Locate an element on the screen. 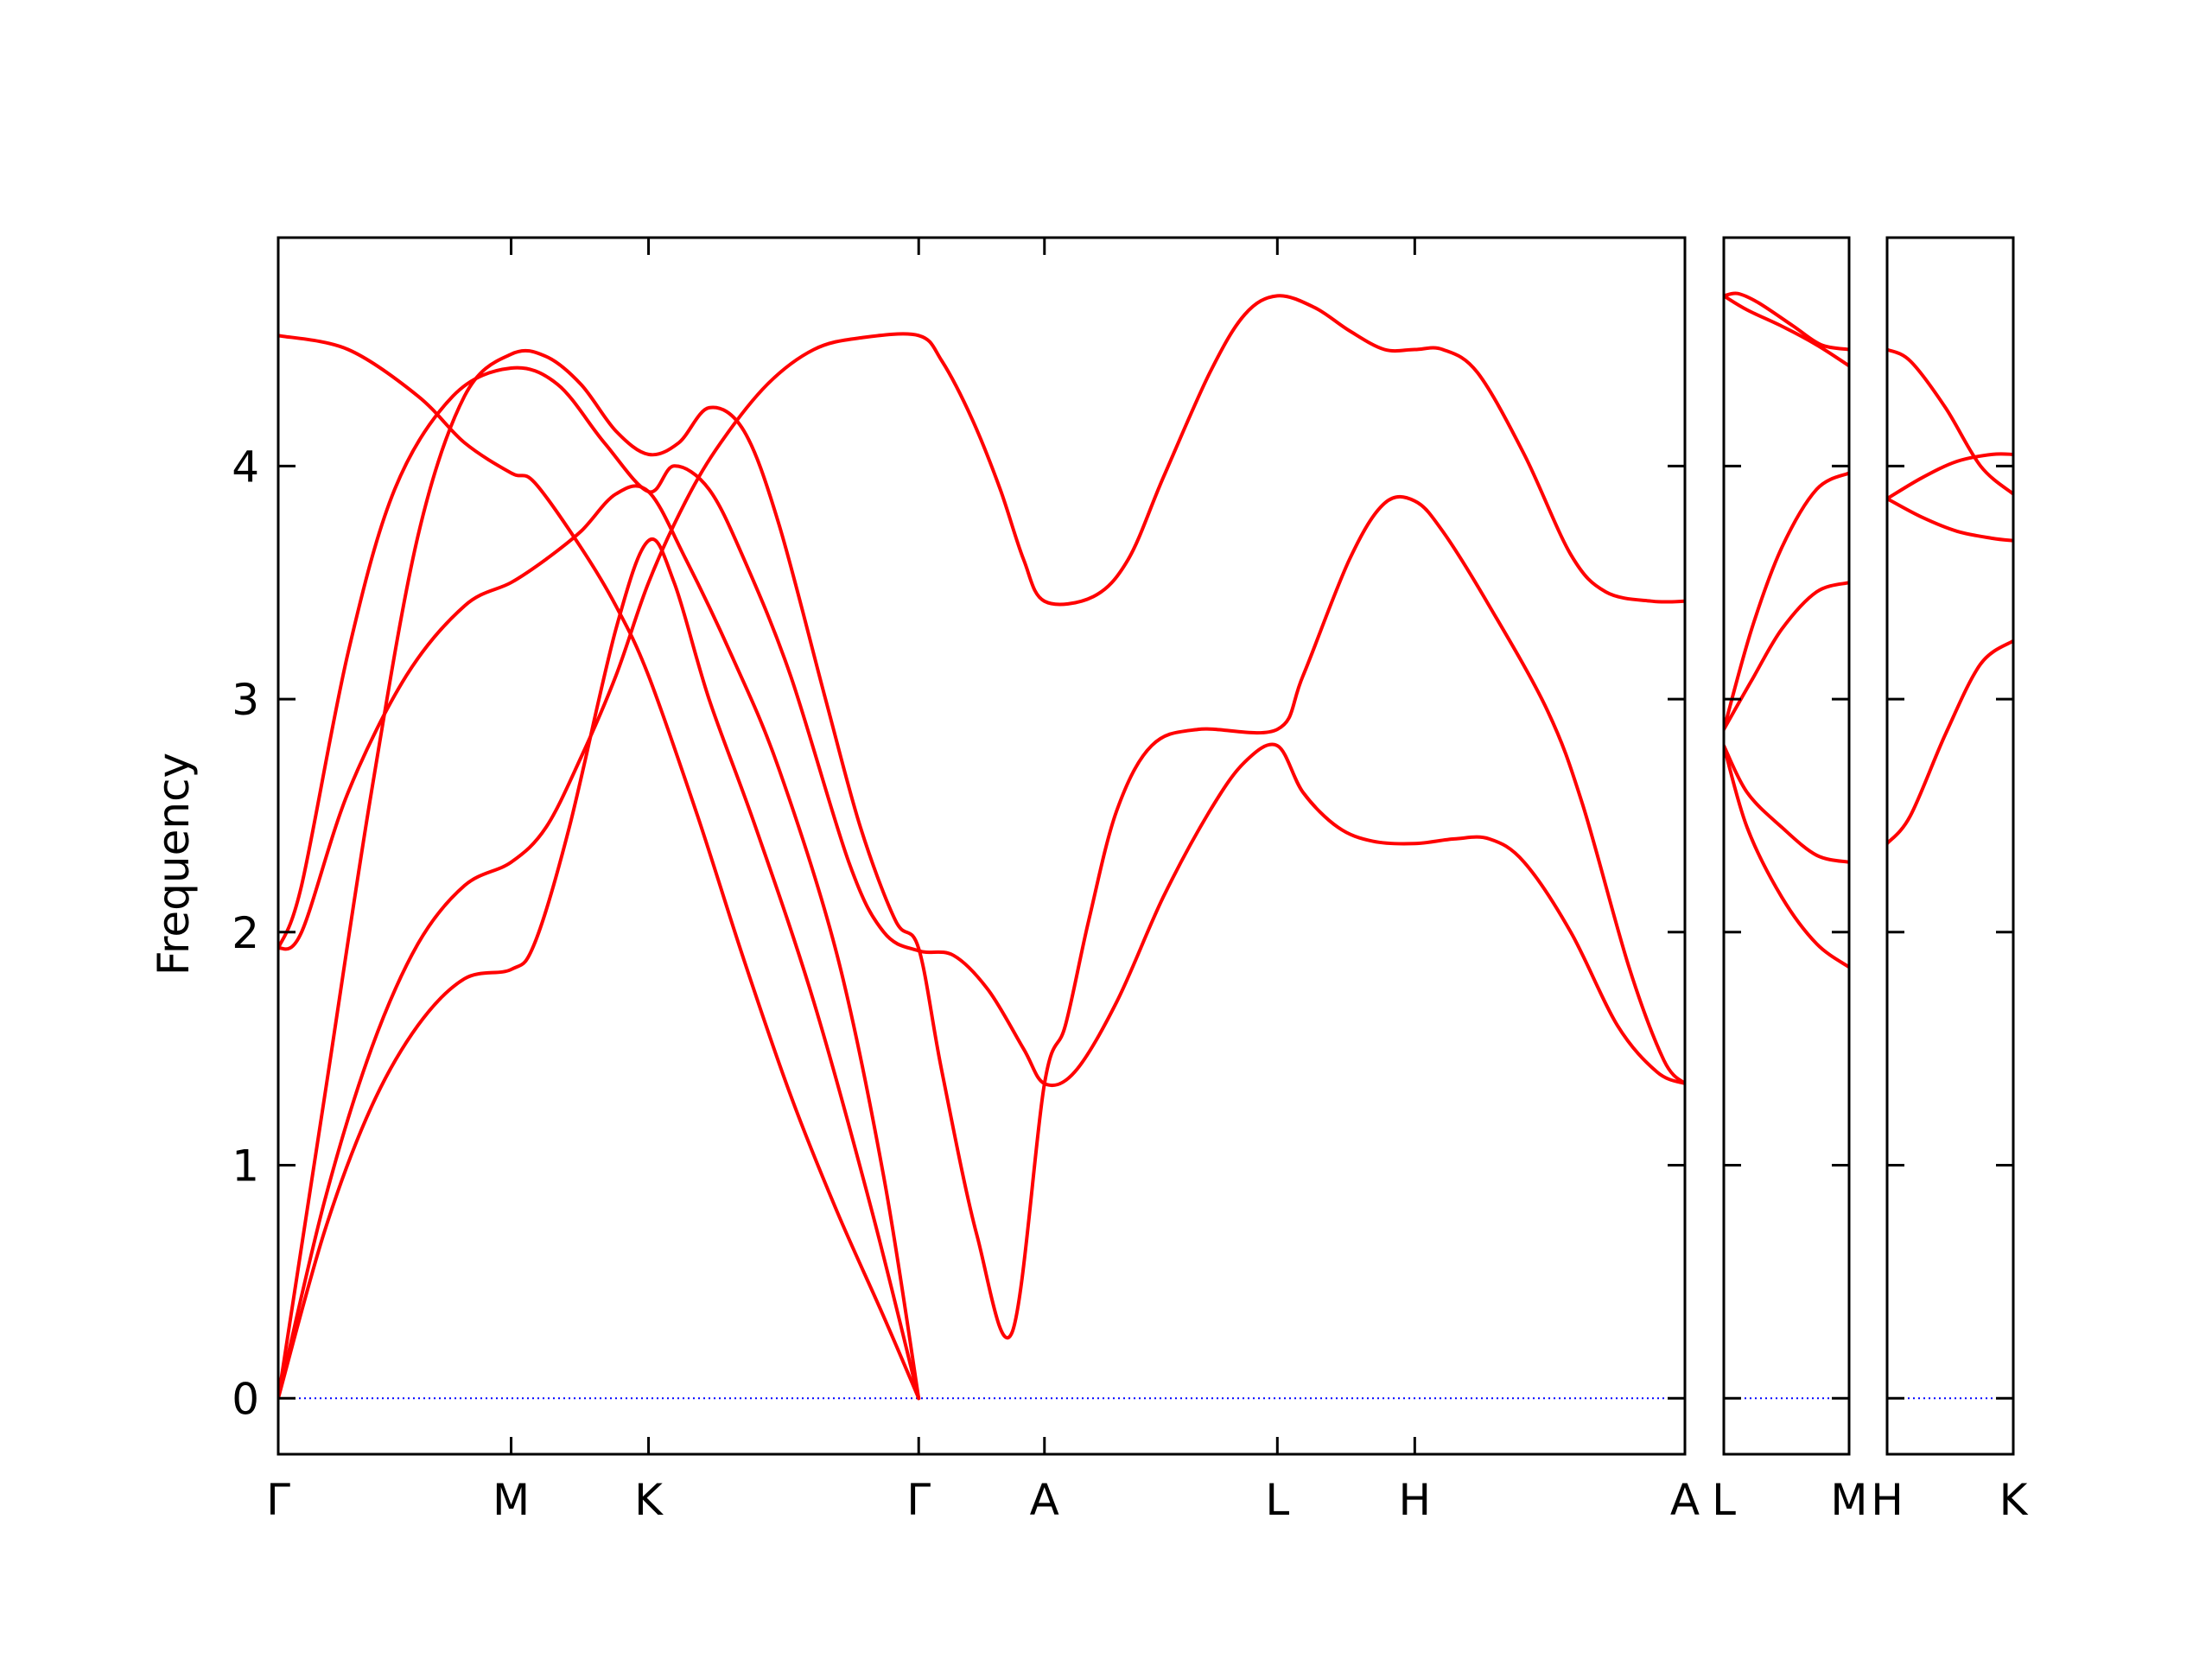 This screenshot has height=1659, width=2212. y-tick-label: 4 is located at coordinates (245, 467).